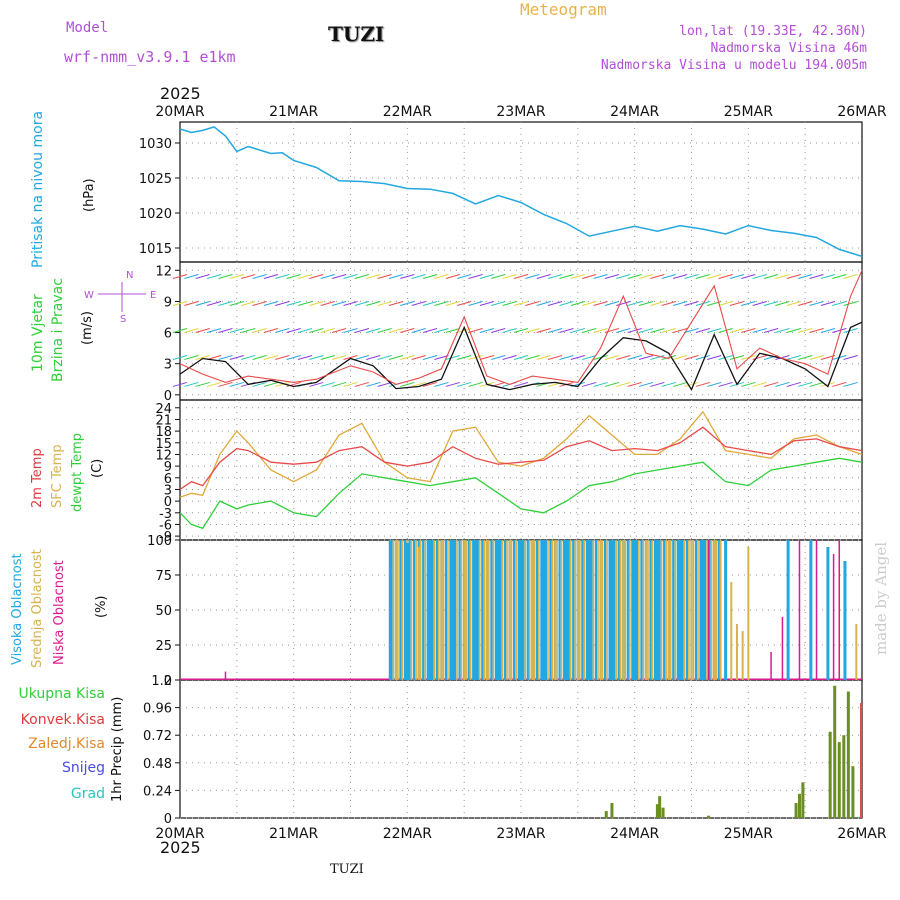 The image size is (900, 900). What do you see at coordinates (165, 537) in the screenshot?
I see `y-tick-label: -9` at bounding box center [165, 537].